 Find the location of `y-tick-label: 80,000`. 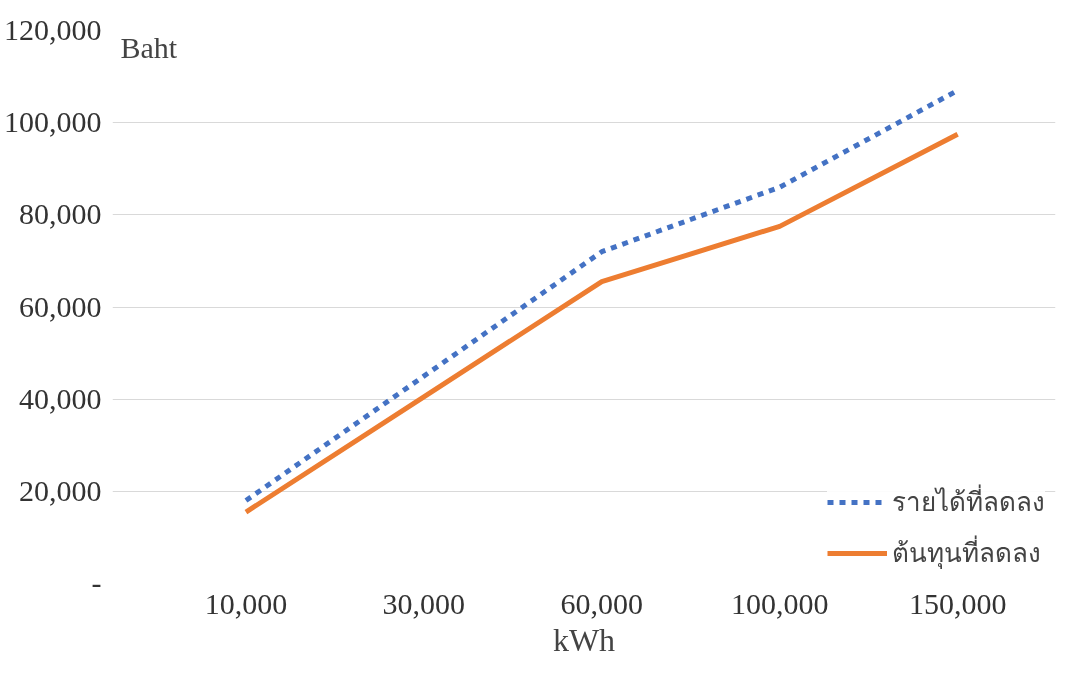

y-tick-label: 80,000 is located at coordinates (60, 214).